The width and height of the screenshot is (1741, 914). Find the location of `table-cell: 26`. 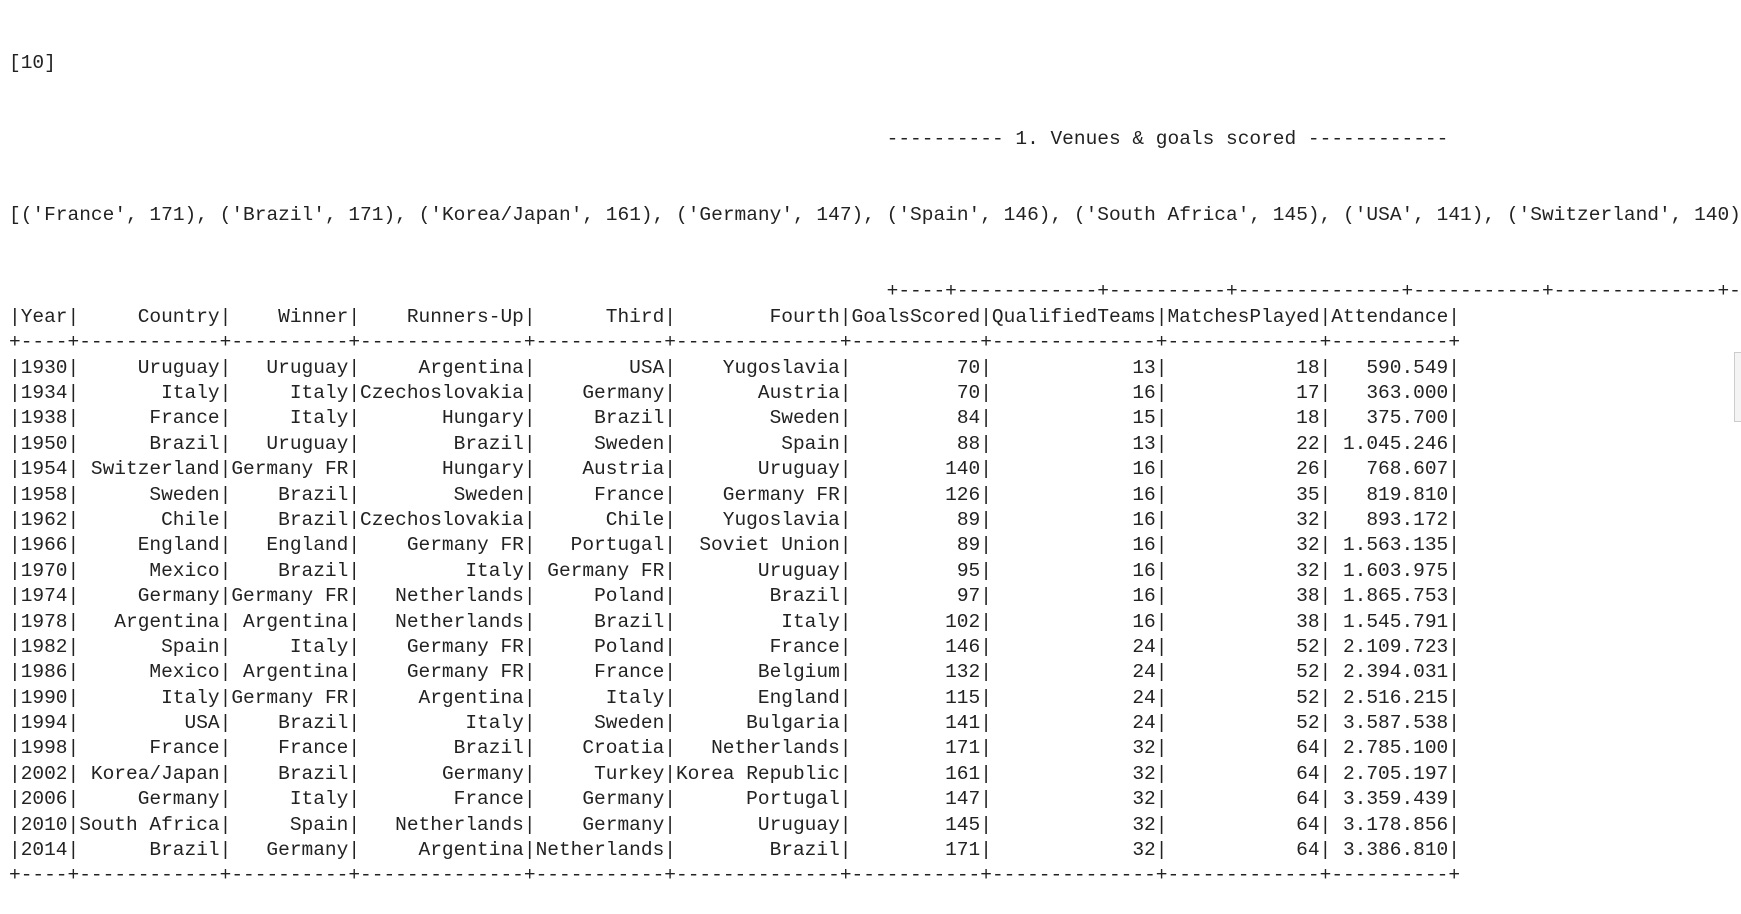

table-cell: 26 is located at coordinates (1308, 469).